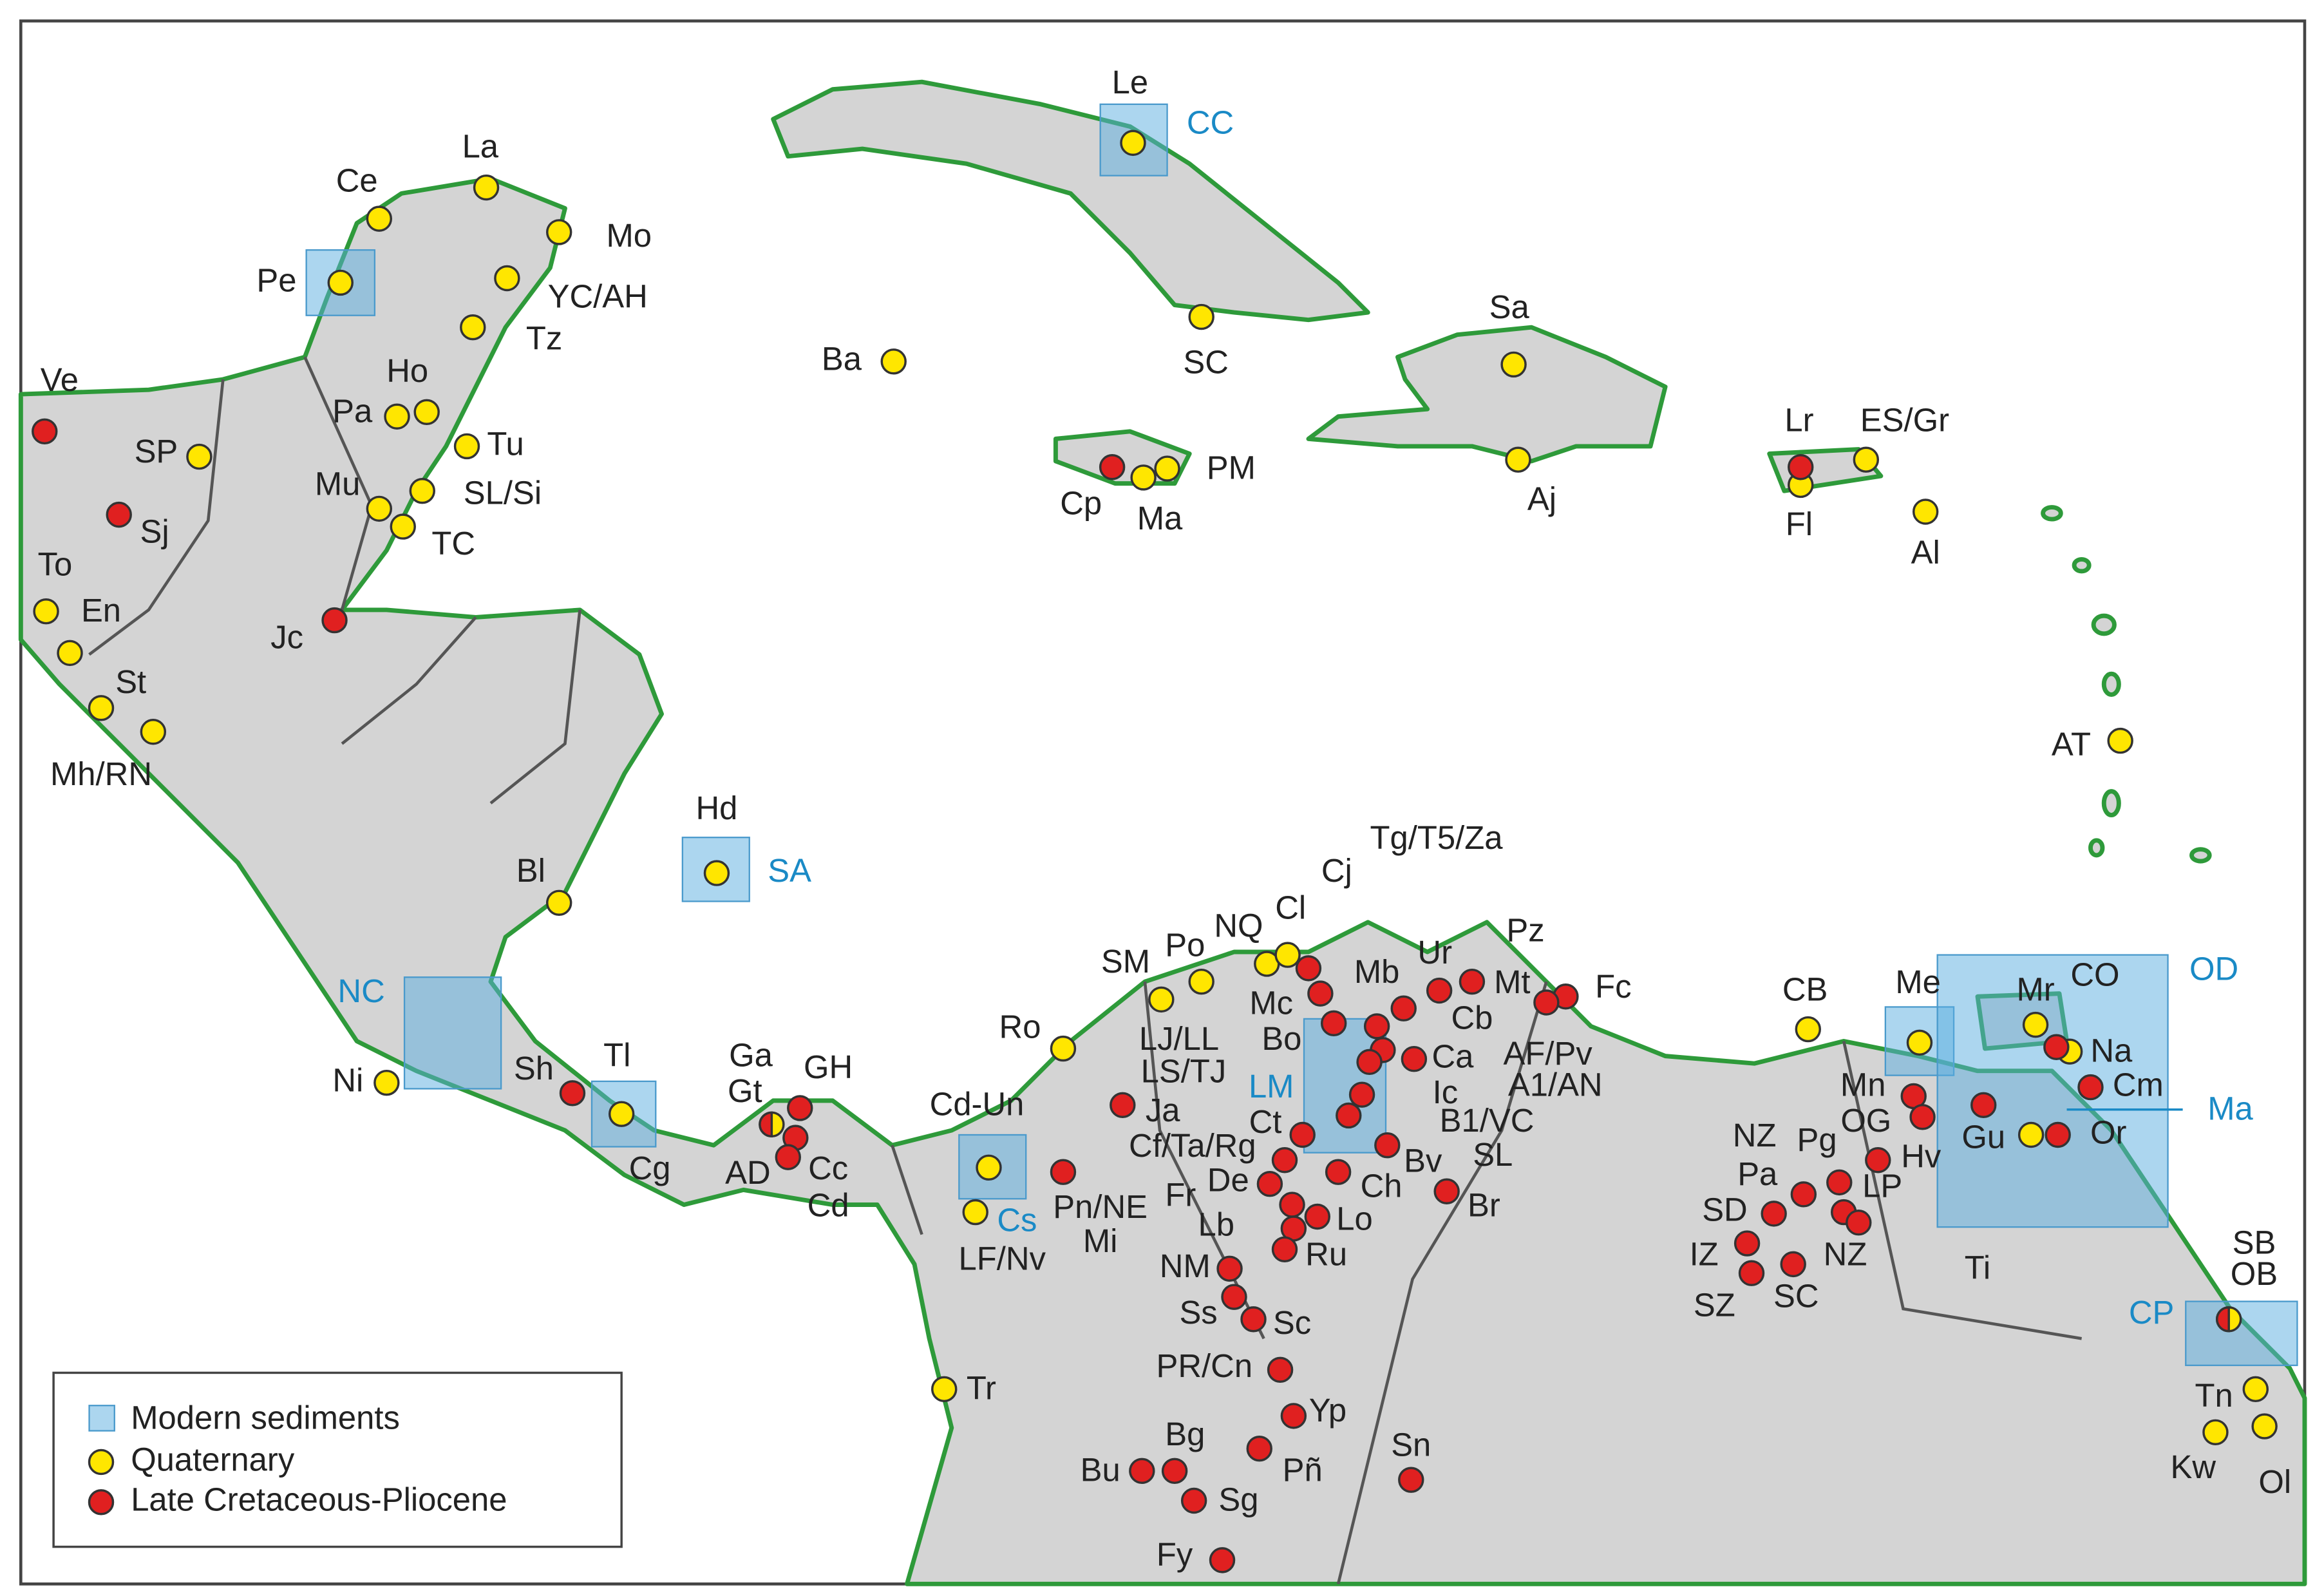 The width and height of the screenshot is (2324, 1596). Describe the element at coordinates (1185, 1266) in the screenshot. I see `site-label: NM` at that location.